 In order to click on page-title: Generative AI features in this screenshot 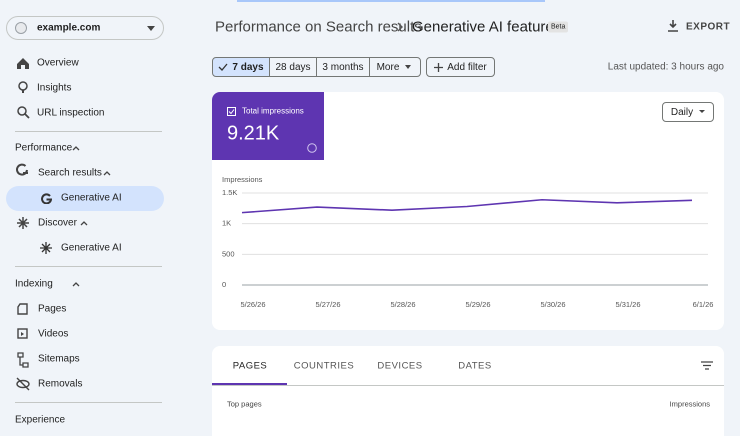, I will do `click(487, 27)`.